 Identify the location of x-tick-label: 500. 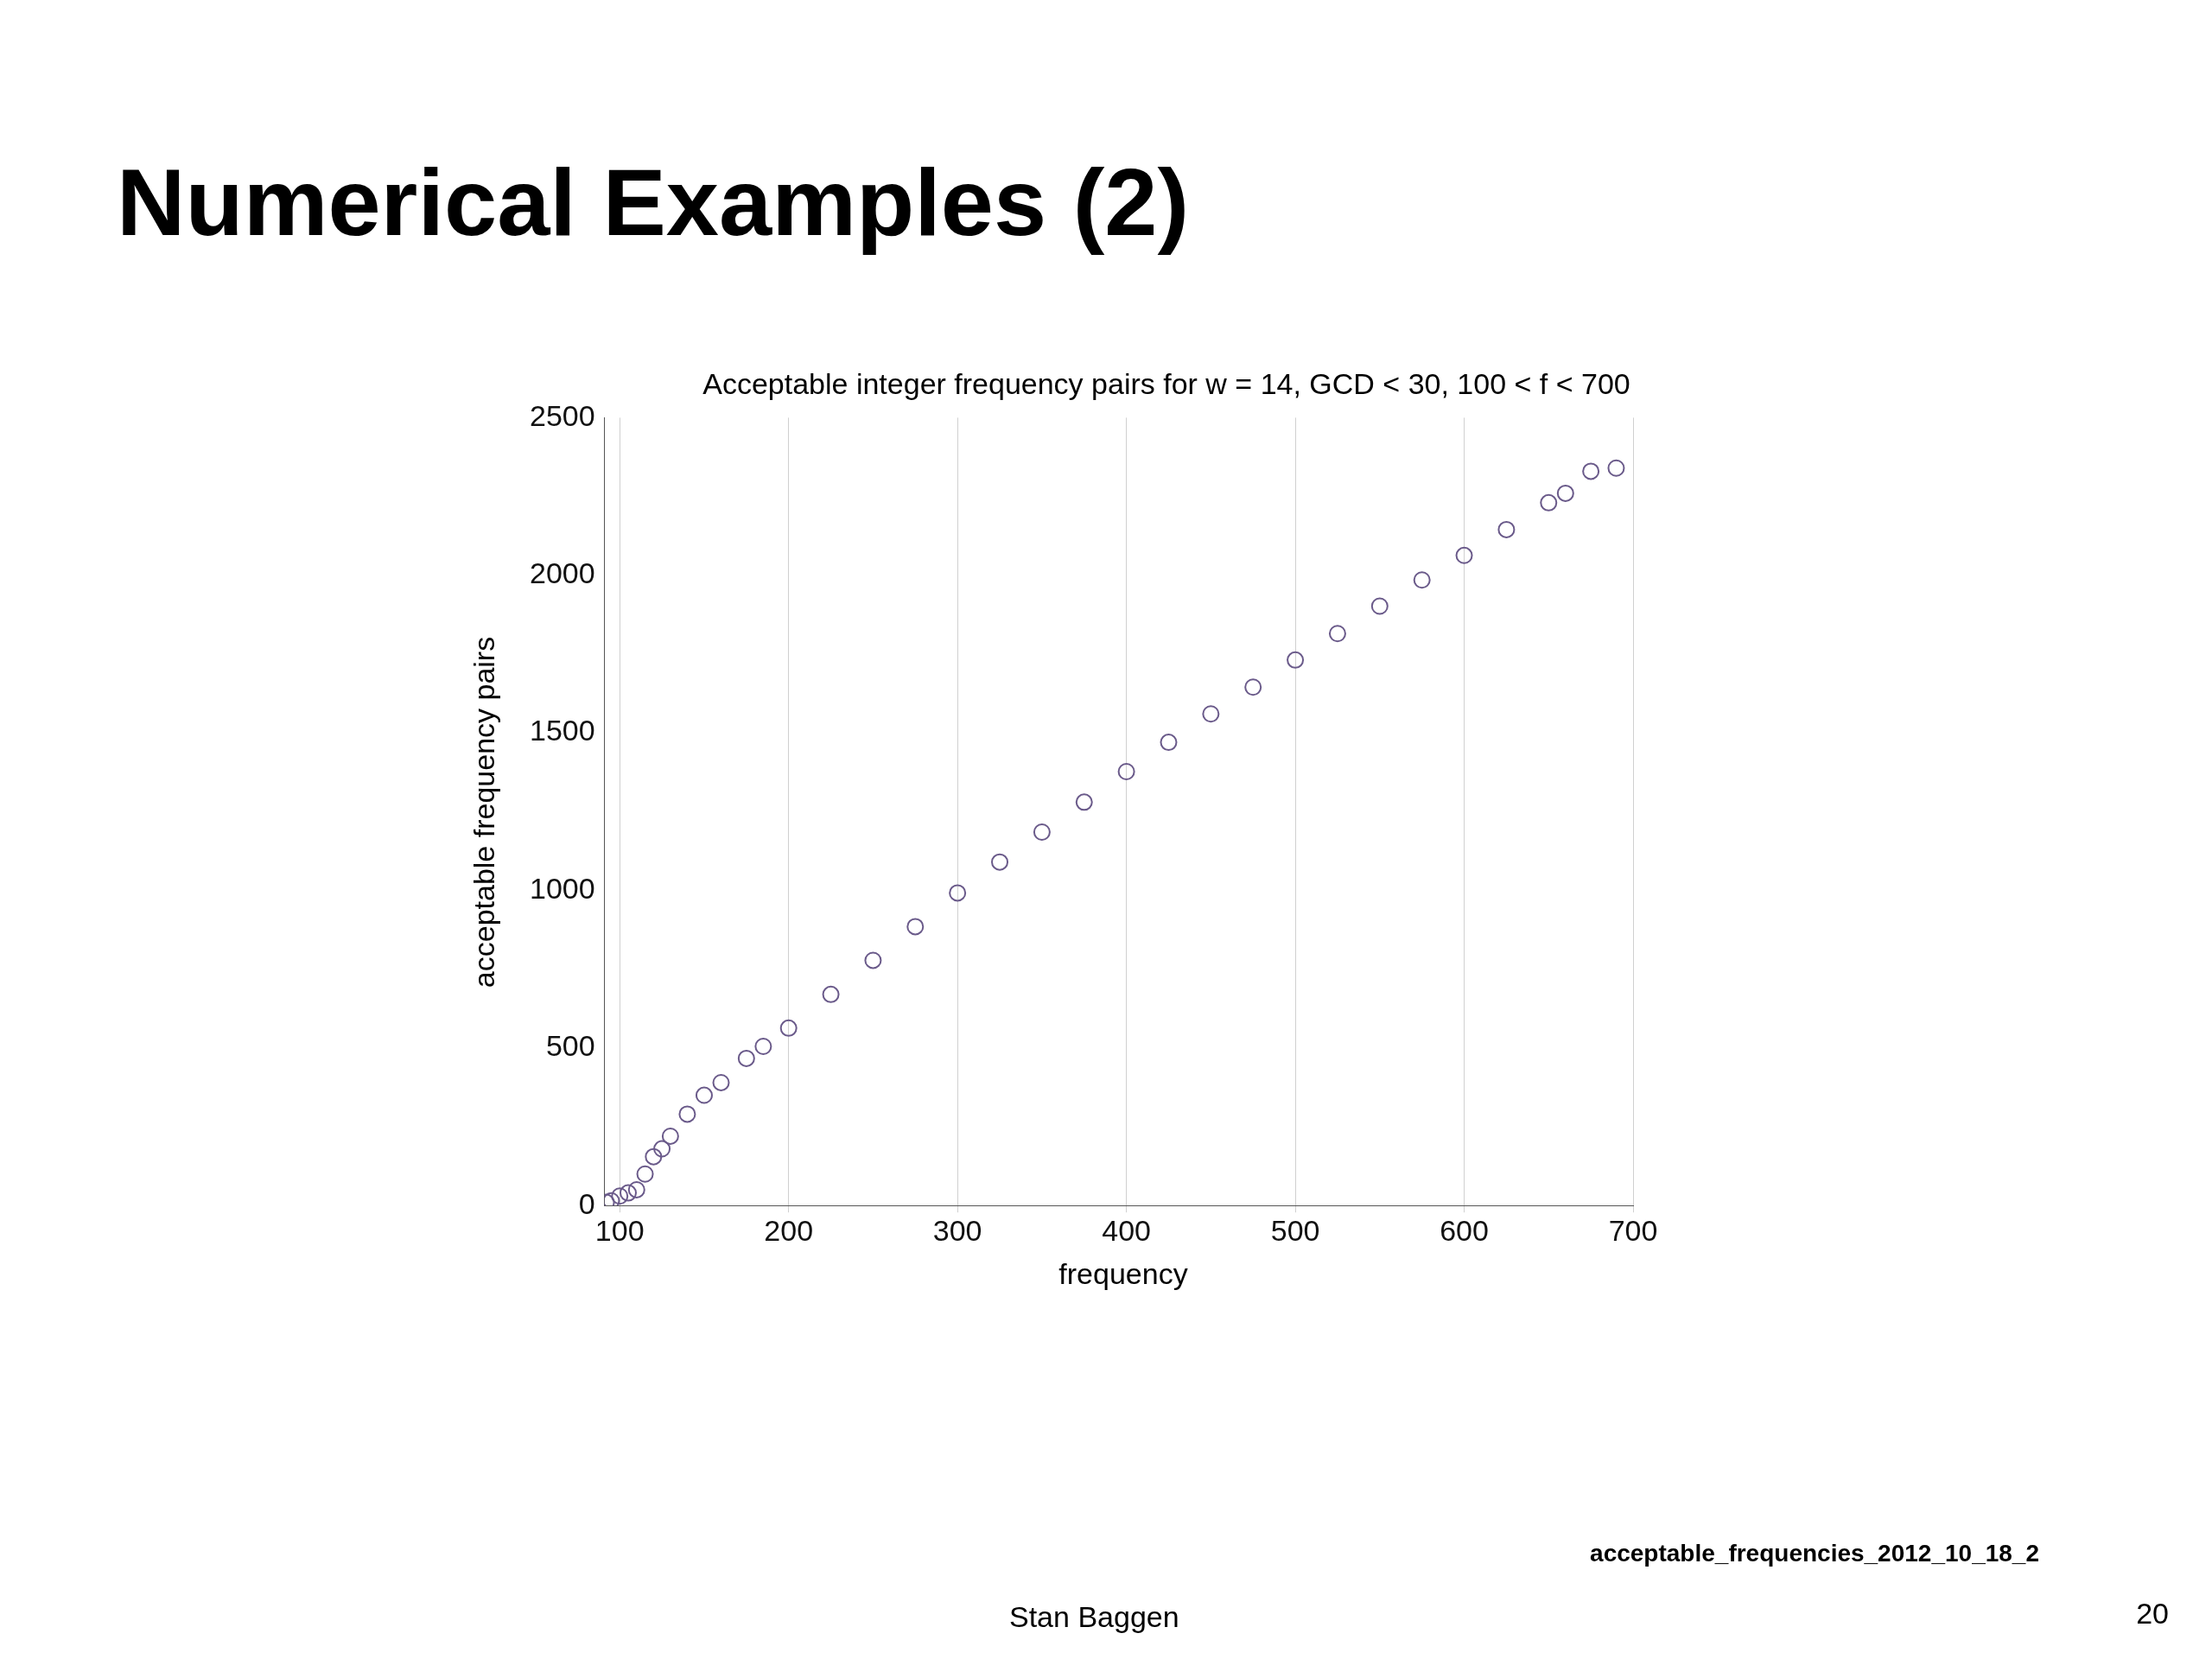
(1295, 1230).